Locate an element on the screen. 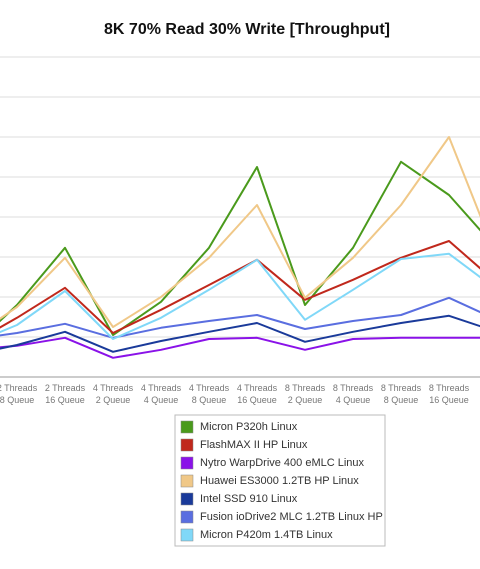 The width and height of the screenshot is (480, 569). legend-box is located at coordinates (280, 480).